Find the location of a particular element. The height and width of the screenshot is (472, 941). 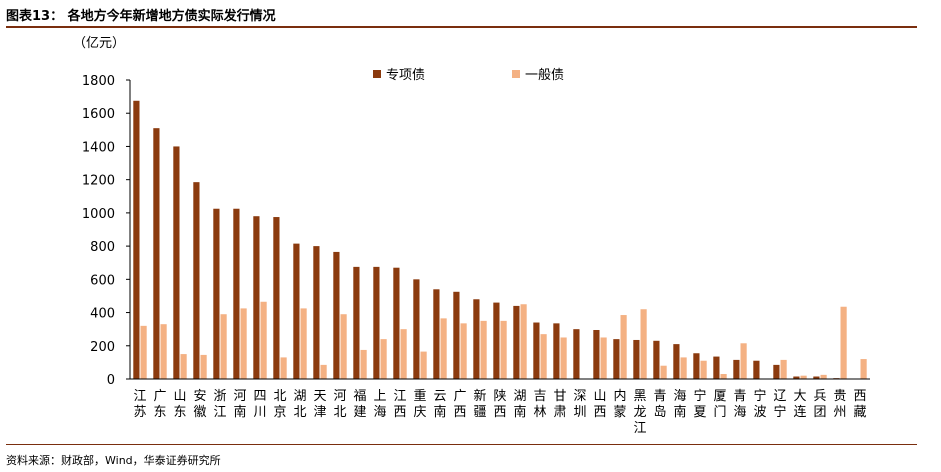

y-tick-label: 1200 is located at coordinates (98, 181).